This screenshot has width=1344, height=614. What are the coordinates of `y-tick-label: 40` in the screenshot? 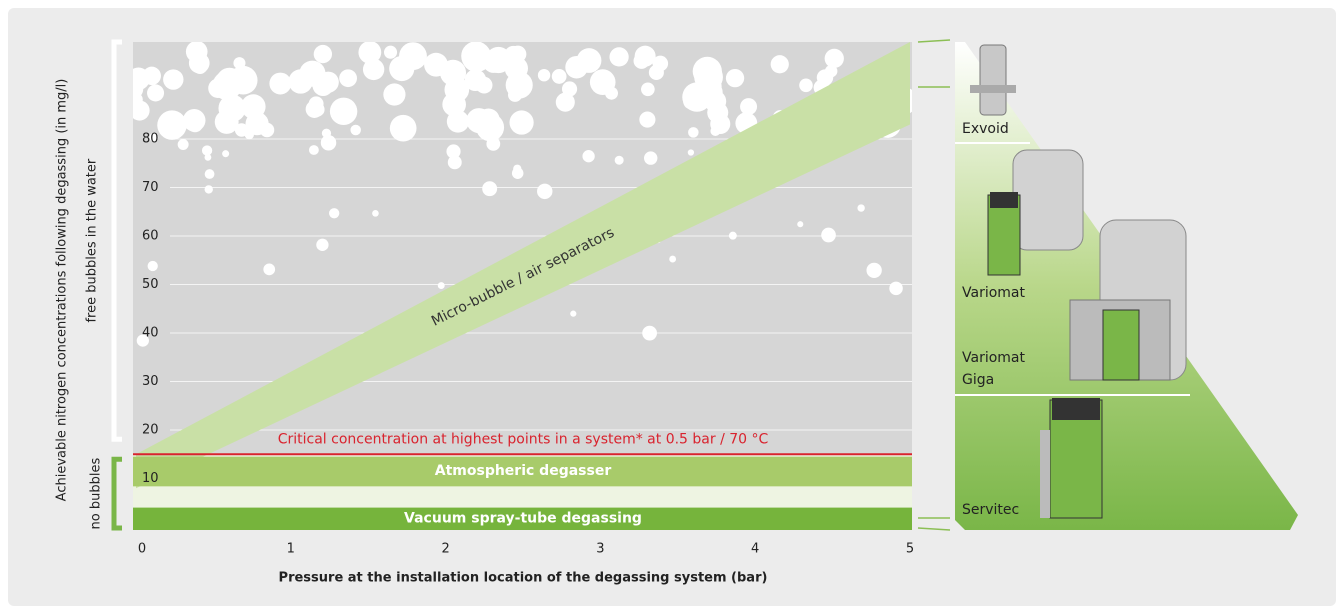 It's located at (150, 333).